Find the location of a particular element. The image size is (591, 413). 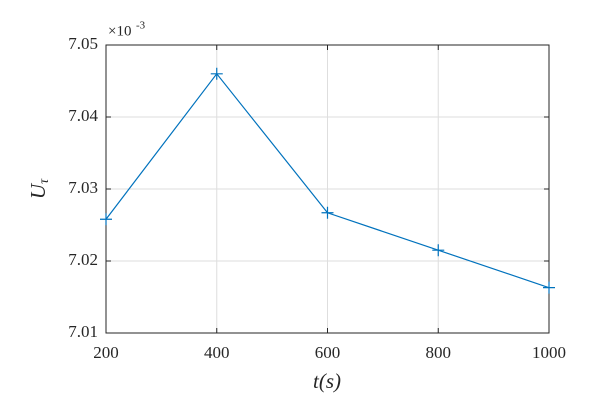

y-tick-label: 7.01 is located at coordinates (83, 331).